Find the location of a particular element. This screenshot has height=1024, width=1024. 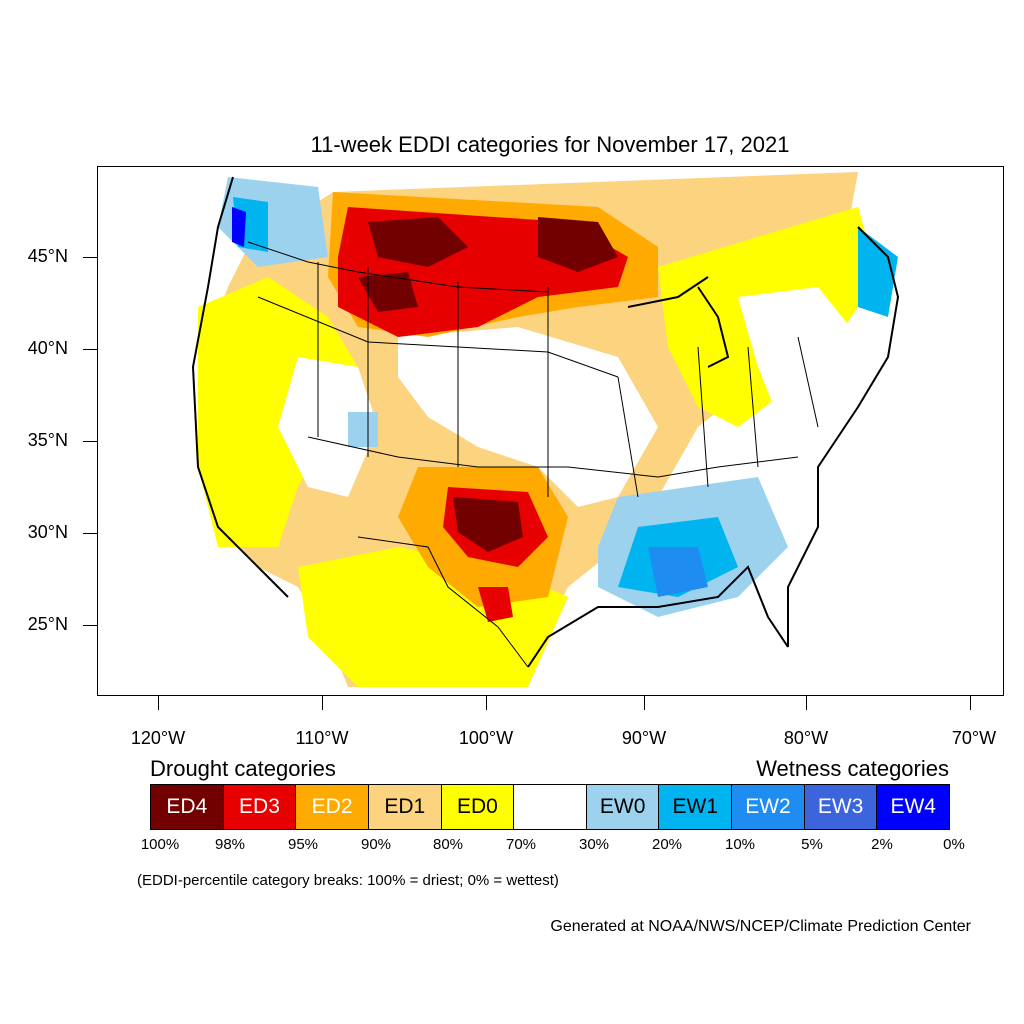

legend-cell-ed2: ED2 is located at coordinates (332, 807).